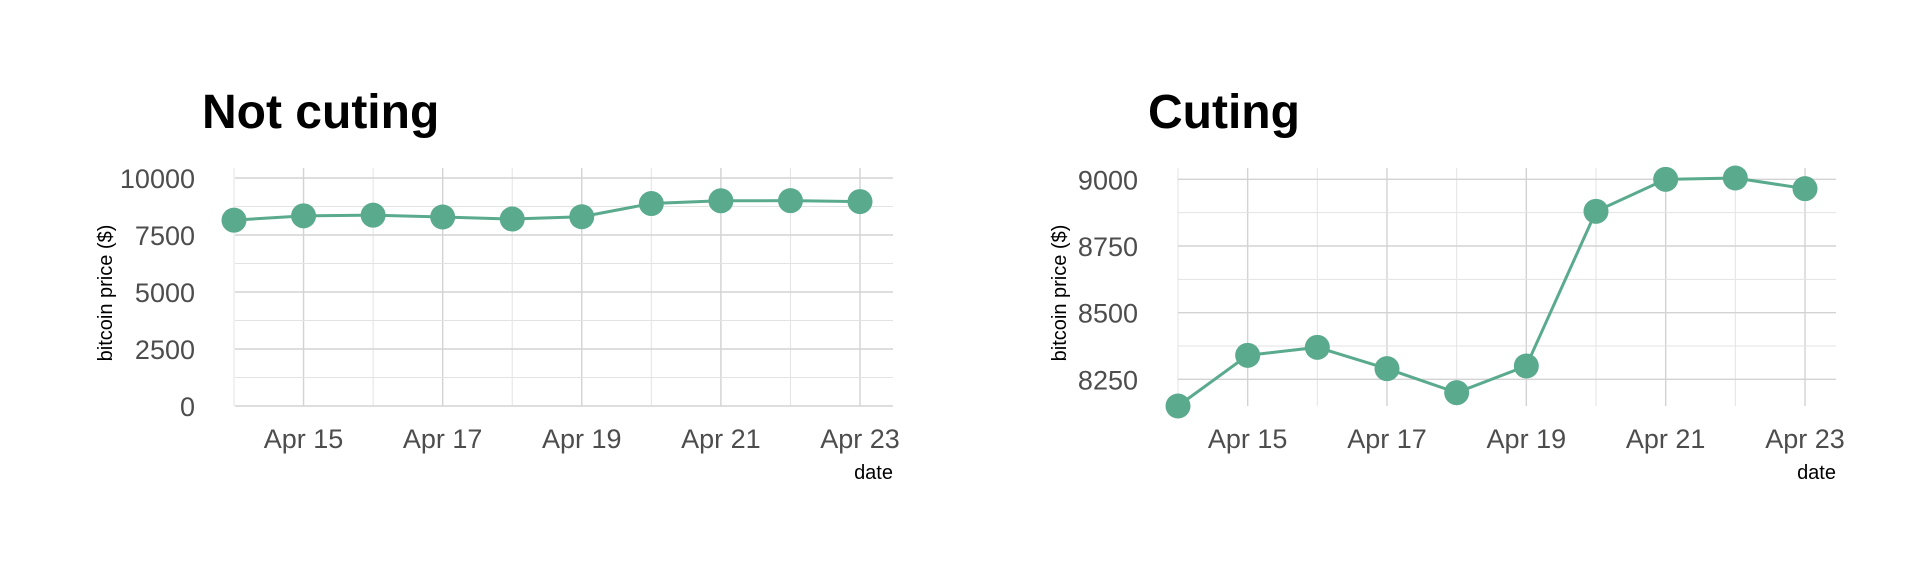 Image resolution: width=1920 pixels, height=576 pixels. Describe the element at coordinates (1108, 180) in the screenshot. I see `y-tick-label: 9000` at that location.